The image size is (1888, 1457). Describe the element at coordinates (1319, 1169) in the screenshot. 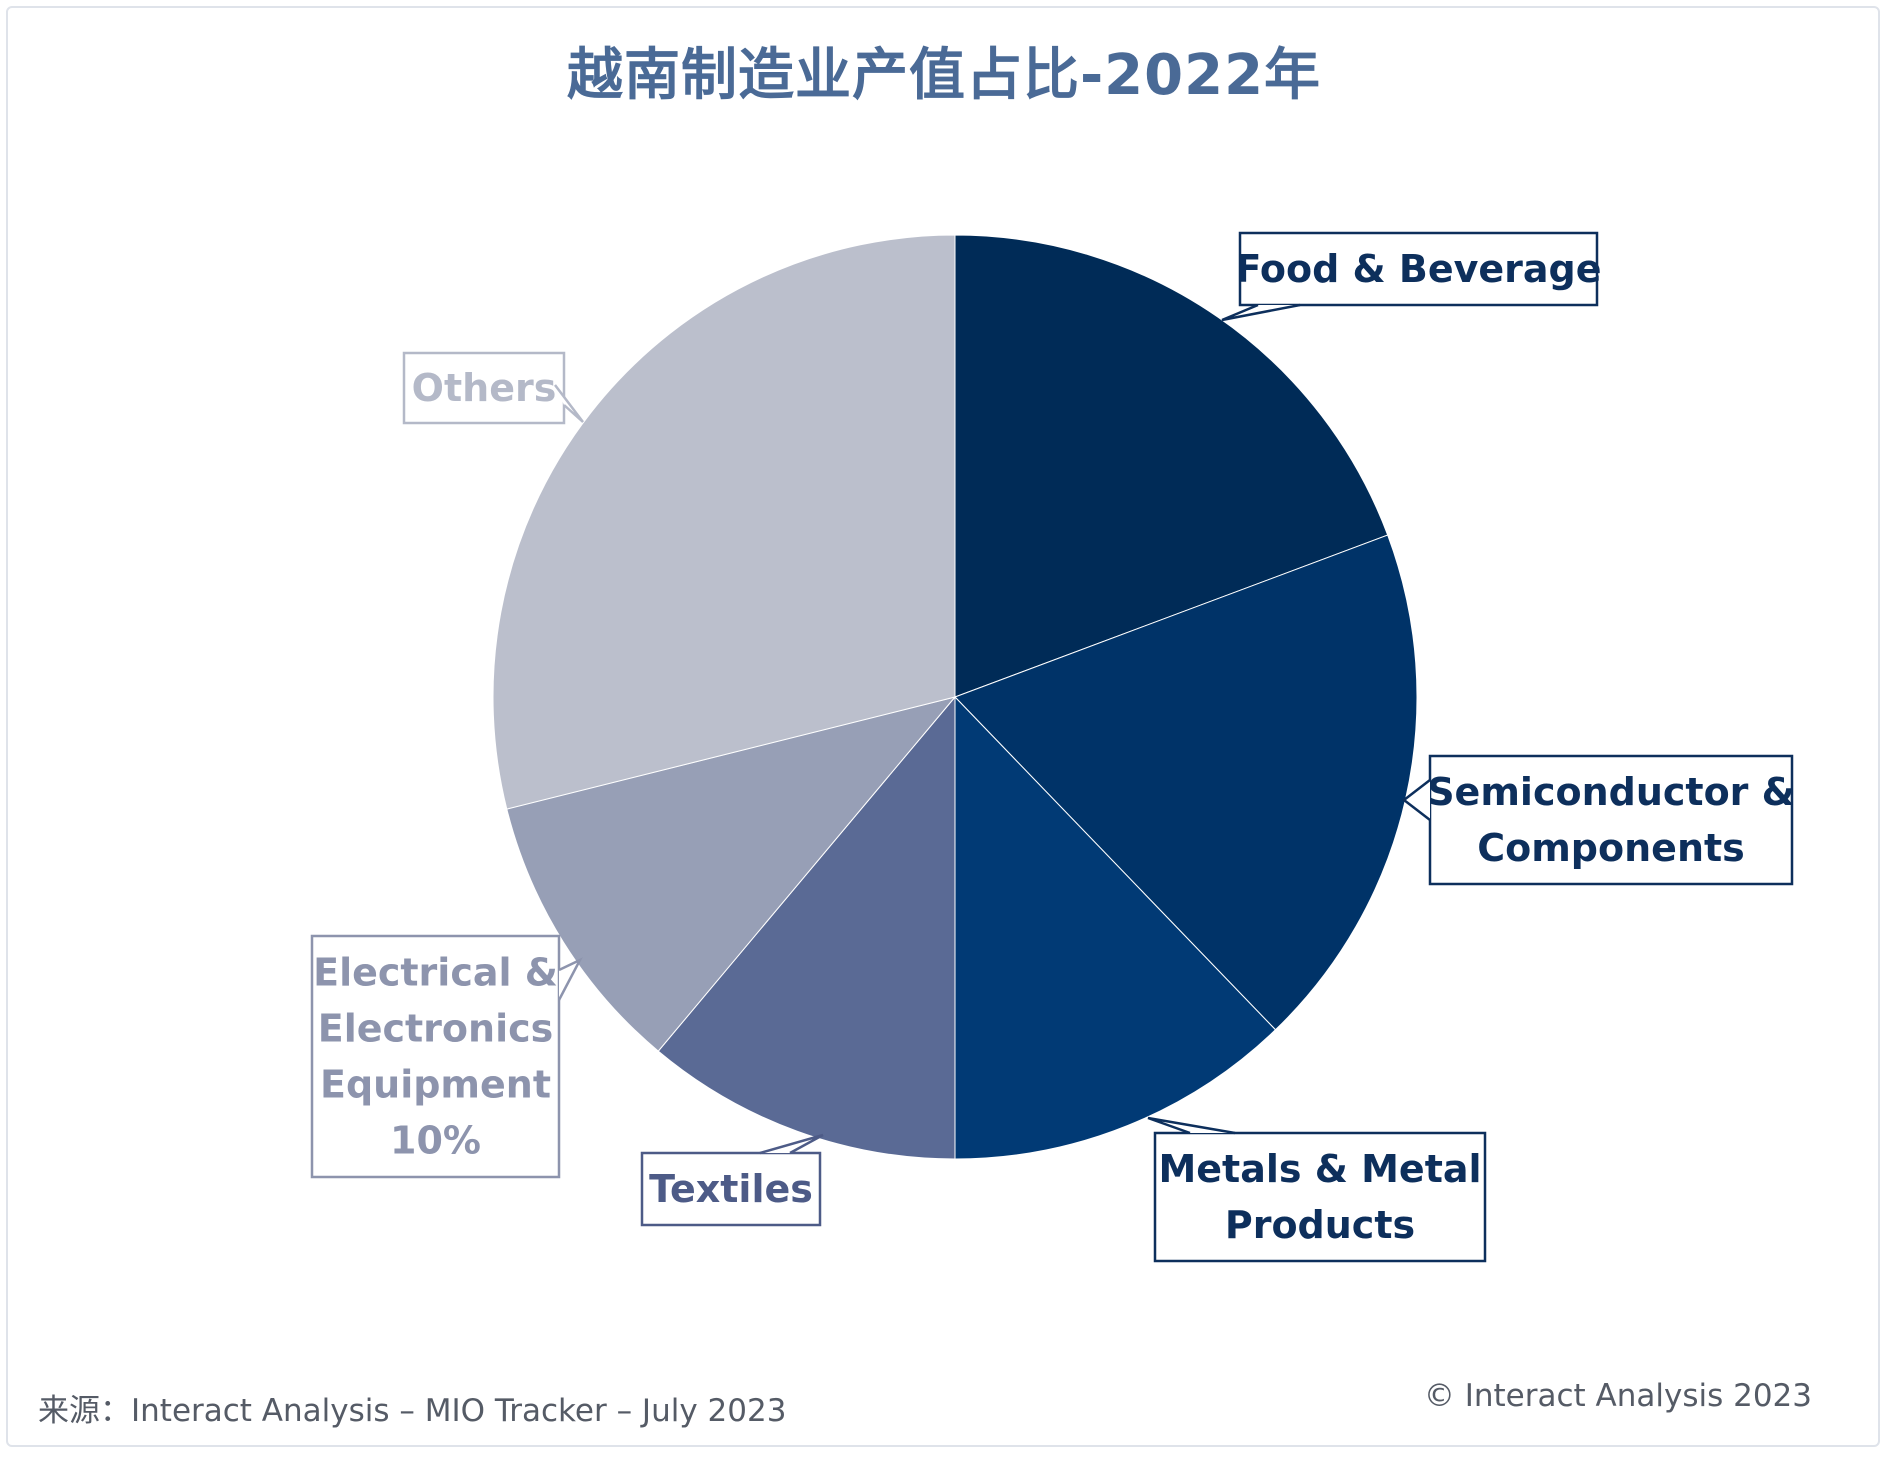

I see `slice-label-2-line-0: Metals & Metal` at that location.